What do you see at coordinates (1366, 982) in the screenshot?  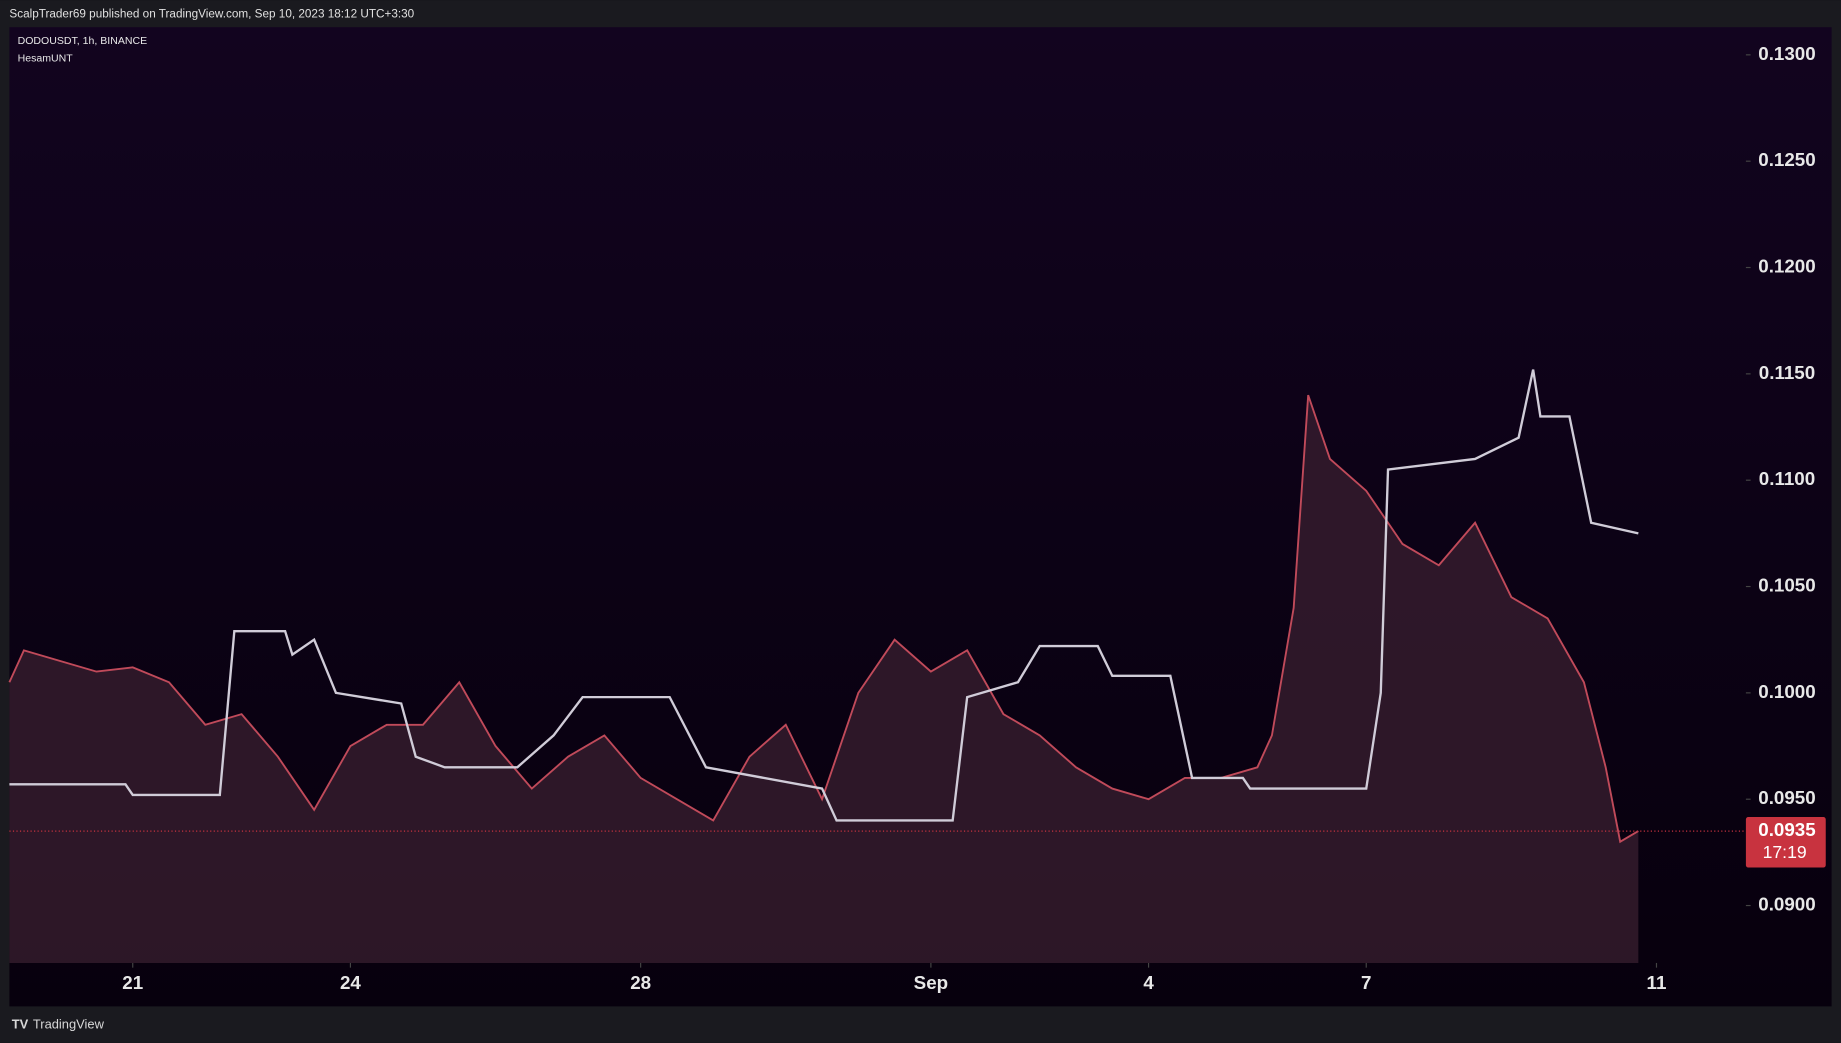 I see `x-tick-label: 7` at bounding box center [1366, 982].